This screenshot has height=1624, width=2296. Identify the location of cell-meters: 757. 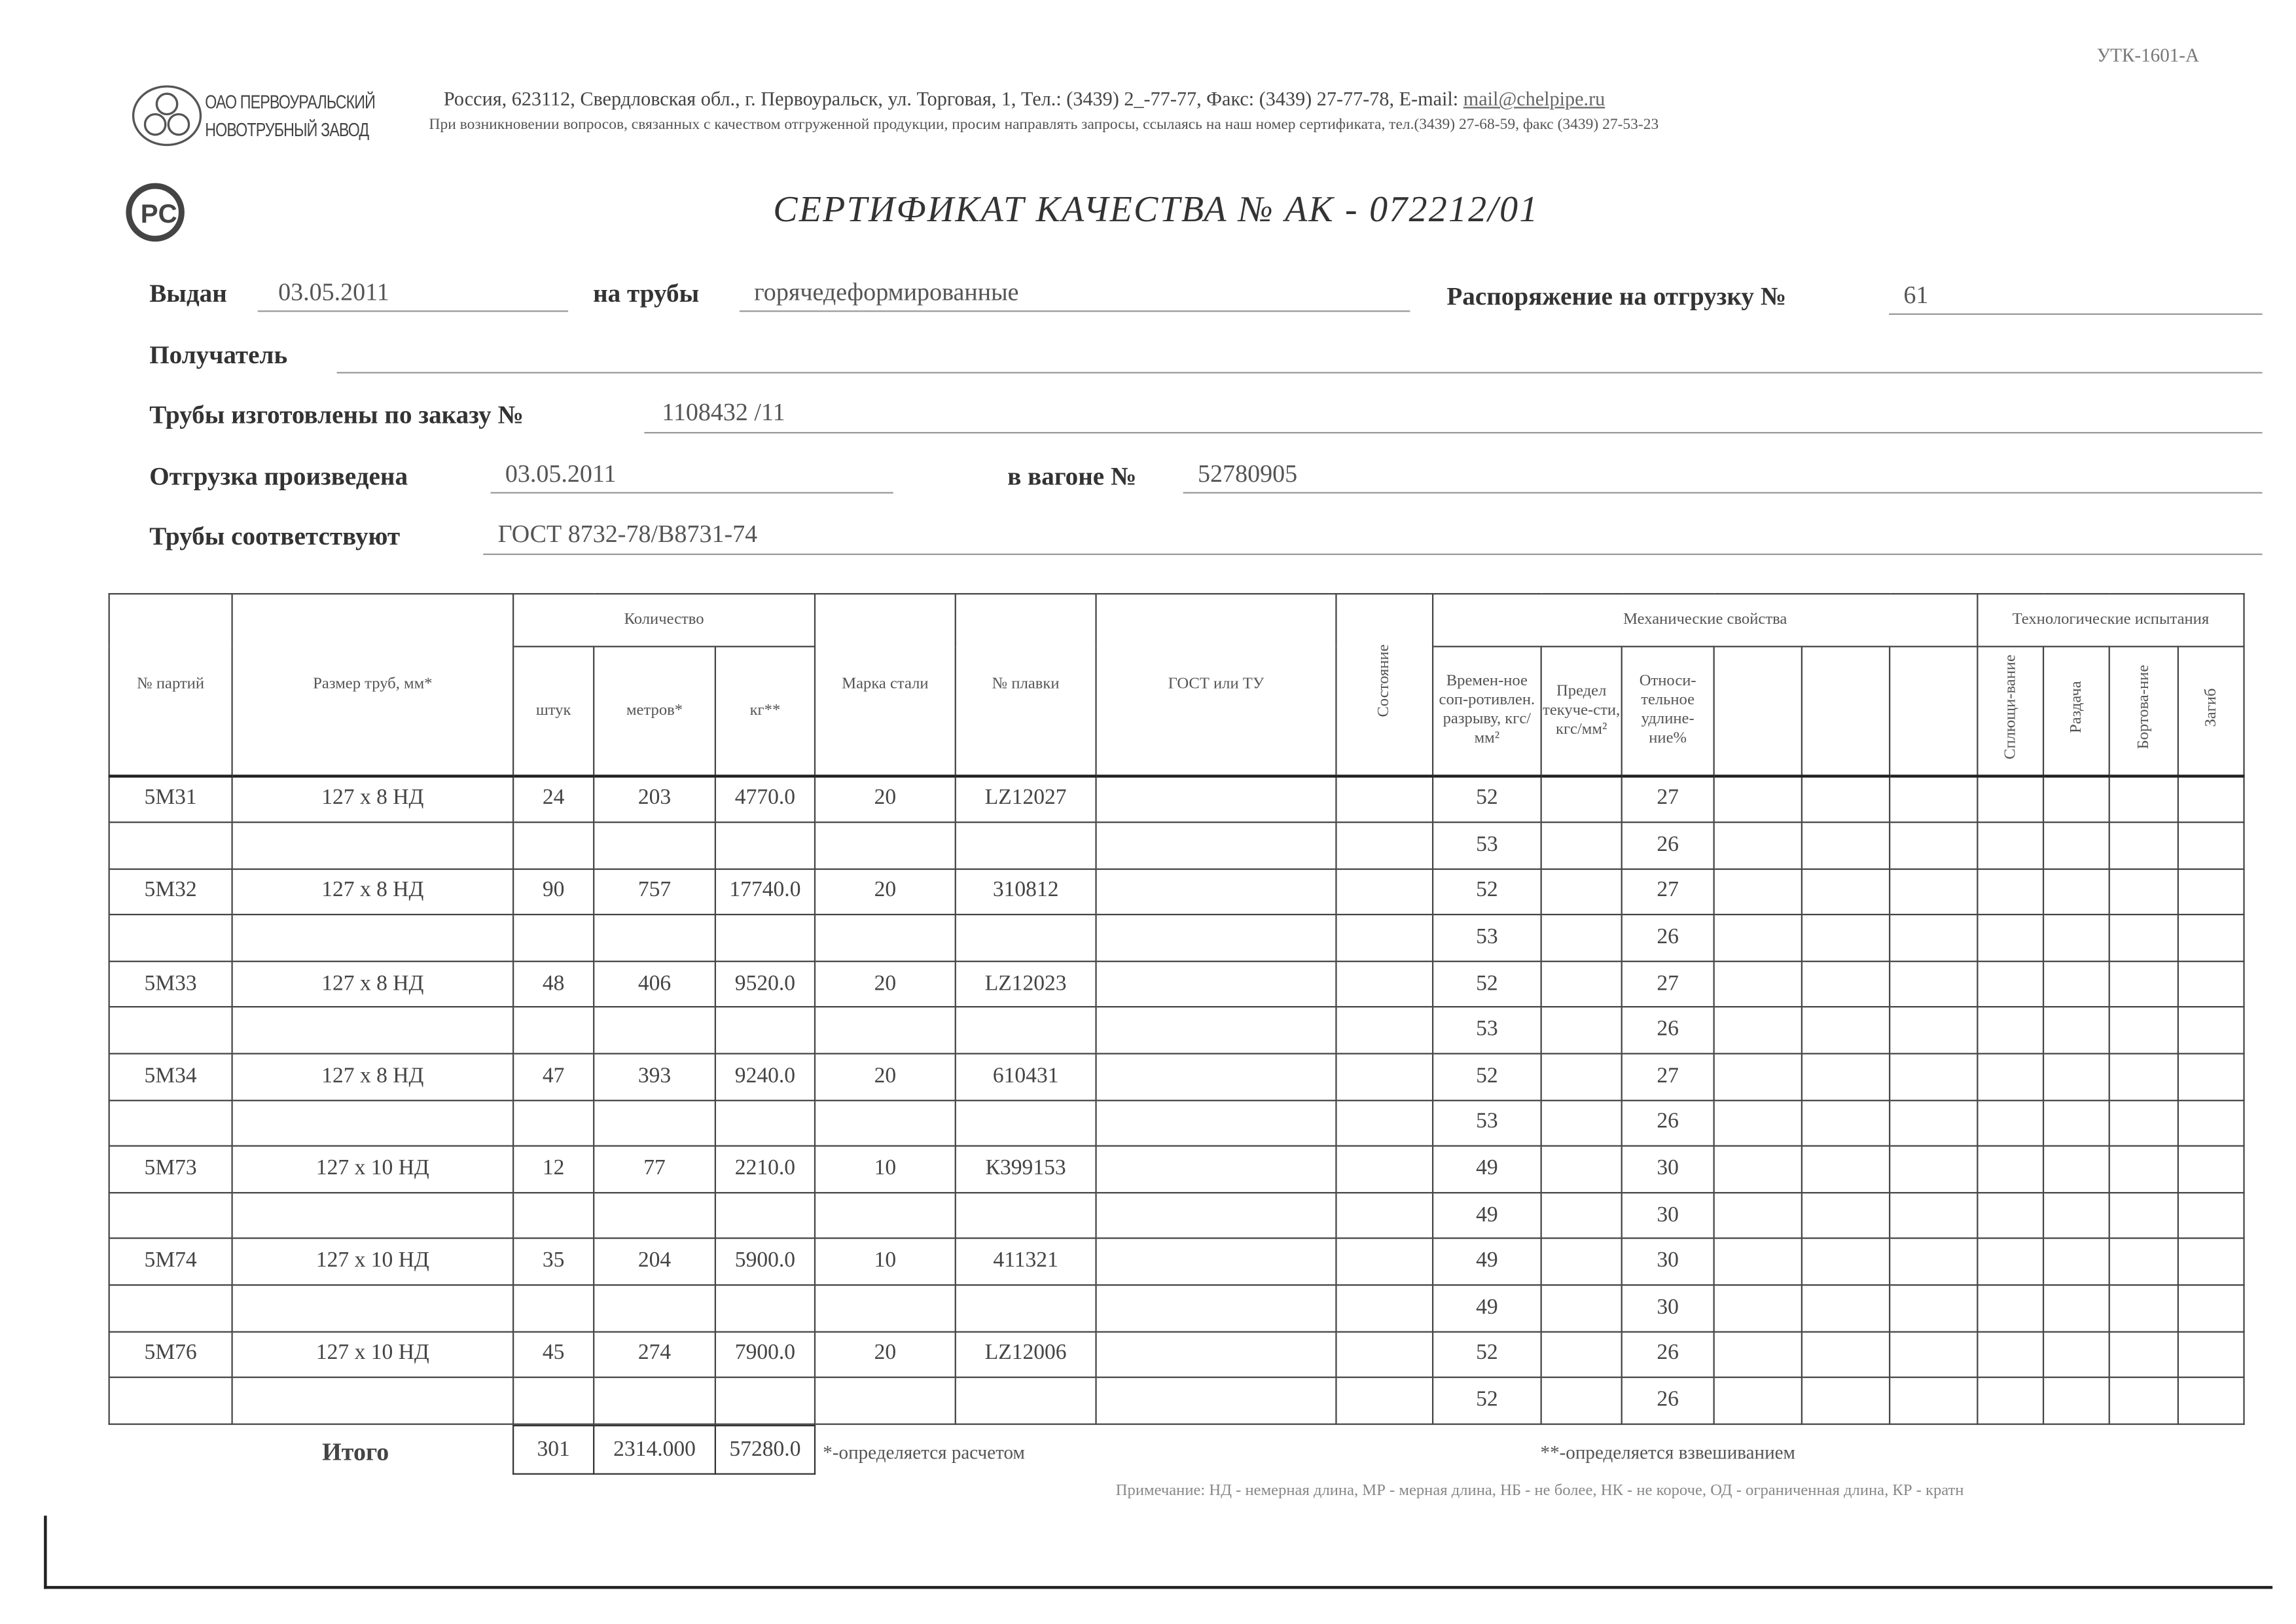
(654, 891).